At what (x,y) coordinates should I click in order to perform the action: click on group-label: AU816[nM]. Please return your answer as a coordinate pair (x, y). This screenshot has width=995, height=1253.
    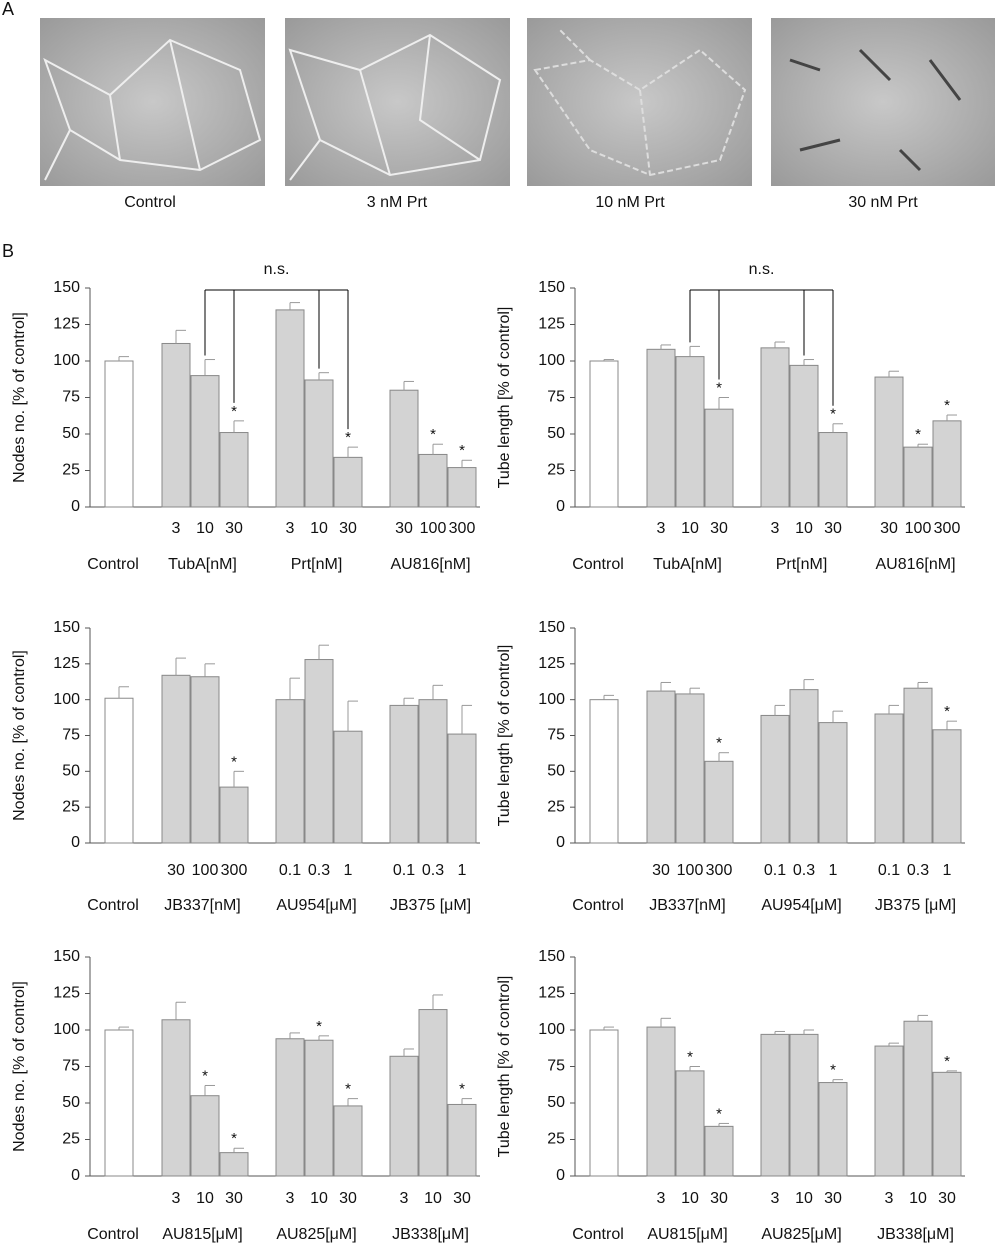
    Looking at the image, I should click on (430, 564).